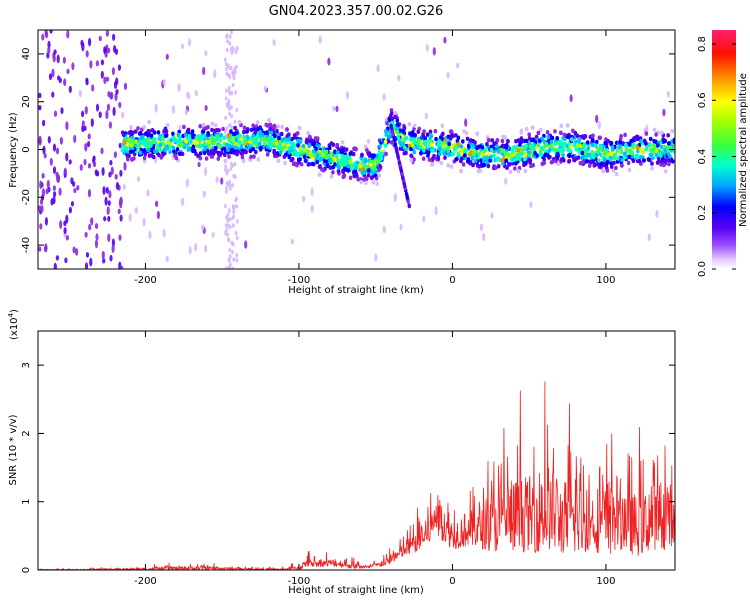  Describe the element at coordinates (13, 324) in the screenshot. I see `svg-text: (x104)` at that location.